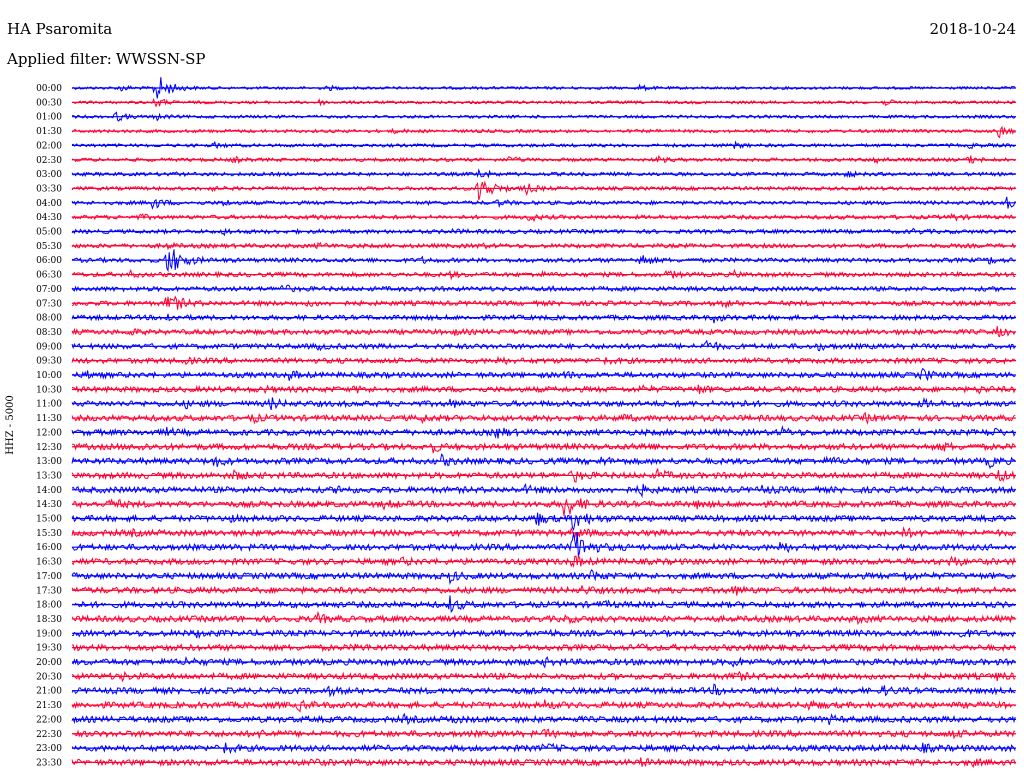 This screenshot has width=1024, height=780. Describe the element at coordinates (526, 88) in the screenshot. I see `trace-0000: 00:00` at that location.